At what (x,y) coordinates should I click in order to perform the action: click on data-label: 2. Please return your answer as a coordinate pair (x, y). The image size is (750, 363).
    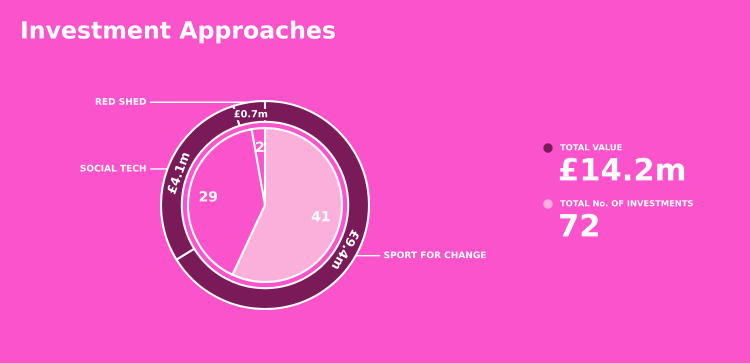
    Looking at the image, I should click on (260, 147).